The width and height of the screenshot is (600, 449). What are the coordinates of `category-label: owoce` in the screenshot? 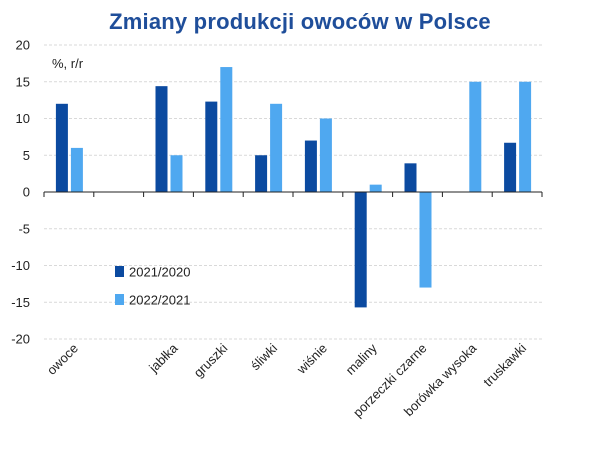 It's located at (62, 359).